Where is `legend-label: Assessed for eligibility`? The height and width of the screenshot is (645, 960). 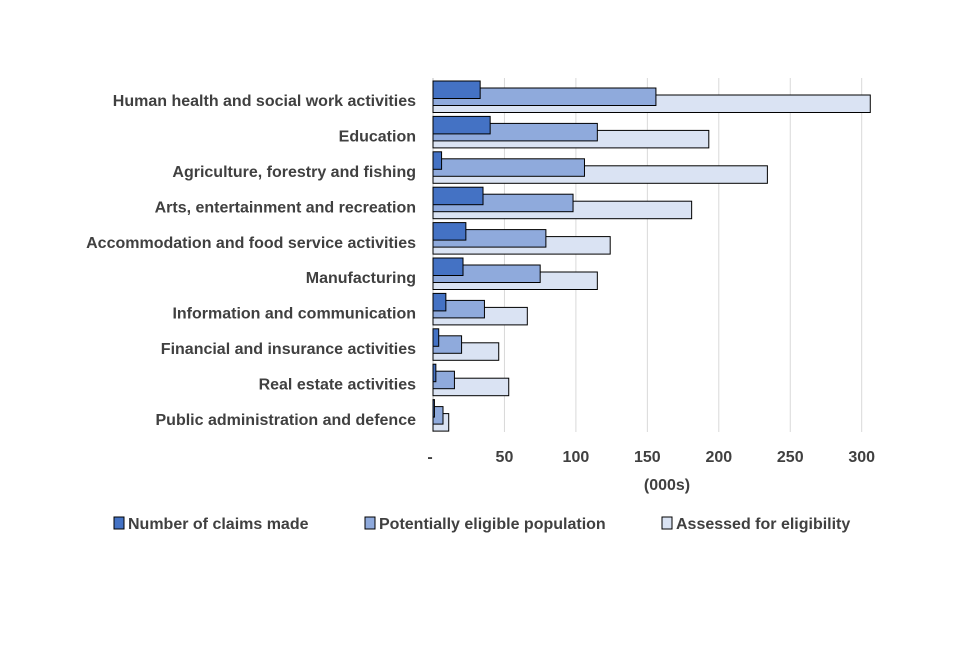
legend-label: Assessed for eligibility is located at coordinates (763, 524).